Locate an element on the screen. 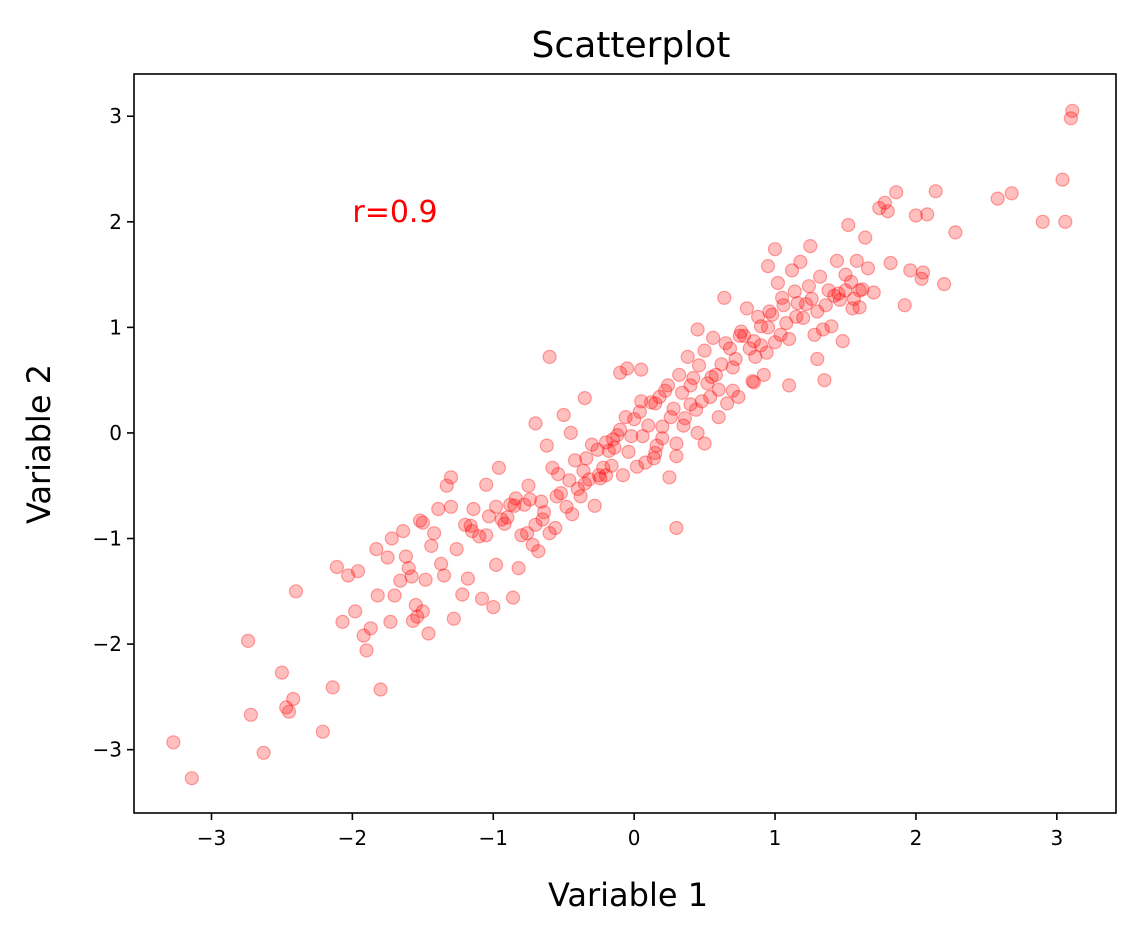 Image resolution: width=1146 pixels, height=935 pixels. x-axis-ticks: −3 −2 −1 0 1 2 3 is located at coordinates (630, 831).